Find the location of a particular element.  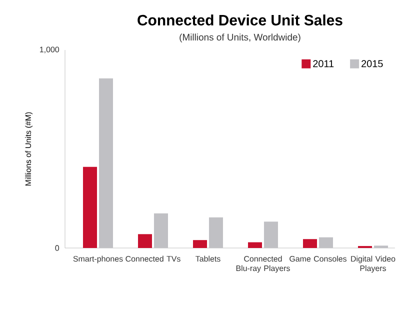

chart-title: Connected Device Unit Sales is located at coordinates (240, 20).